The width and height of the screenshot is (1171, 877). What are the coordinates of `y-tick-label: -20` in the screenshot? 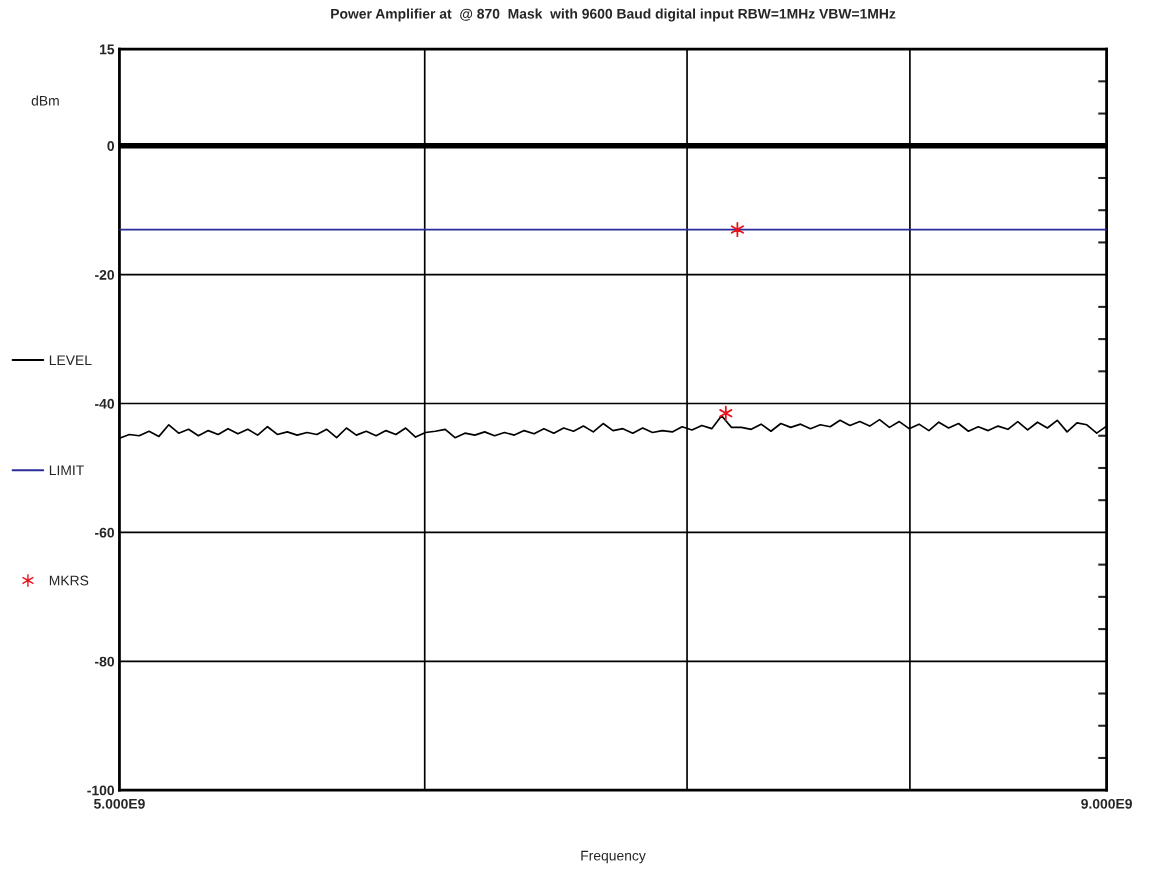 It's located at (105, 274).